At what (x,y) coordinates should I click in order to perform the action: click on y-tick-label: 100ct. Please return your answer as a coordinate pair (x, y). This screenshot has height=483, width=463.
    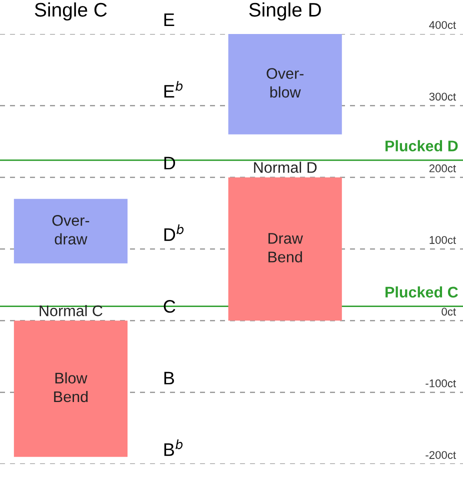
    Looking at the image, I should click on (443, 240).